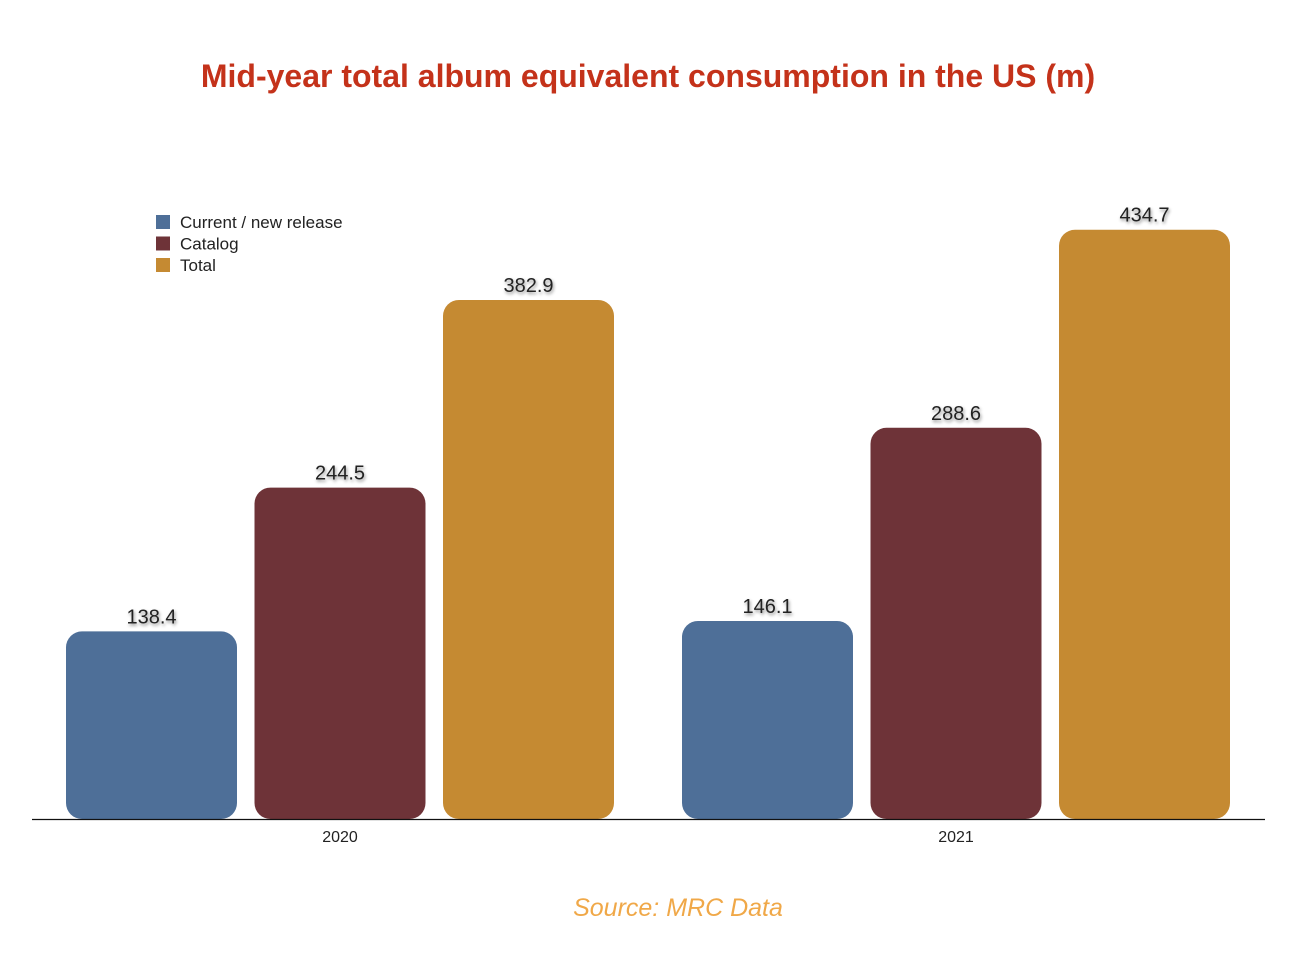  What do you see at coordinates (340, 837) in the screenshot?
I see `x-tick-label: 2020` at bounding box center [340, 837].